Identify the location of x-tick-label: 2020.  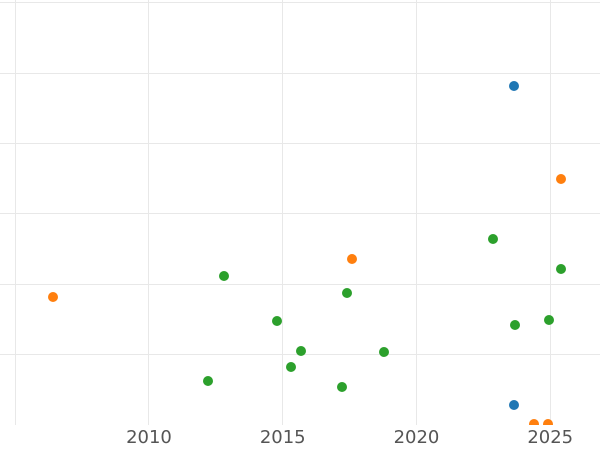
(416, 437).